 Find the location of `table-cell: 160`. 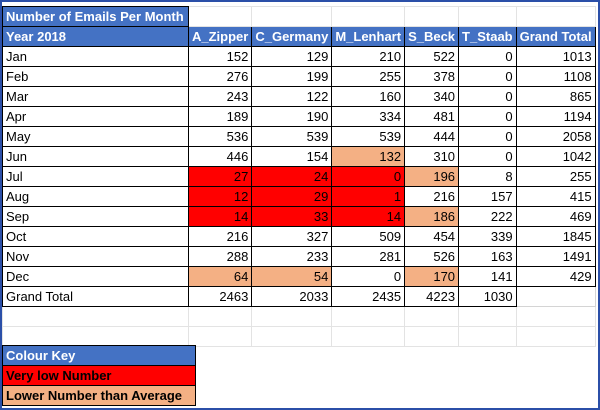

table-cell: 160 is located at coordinates (368, 96).